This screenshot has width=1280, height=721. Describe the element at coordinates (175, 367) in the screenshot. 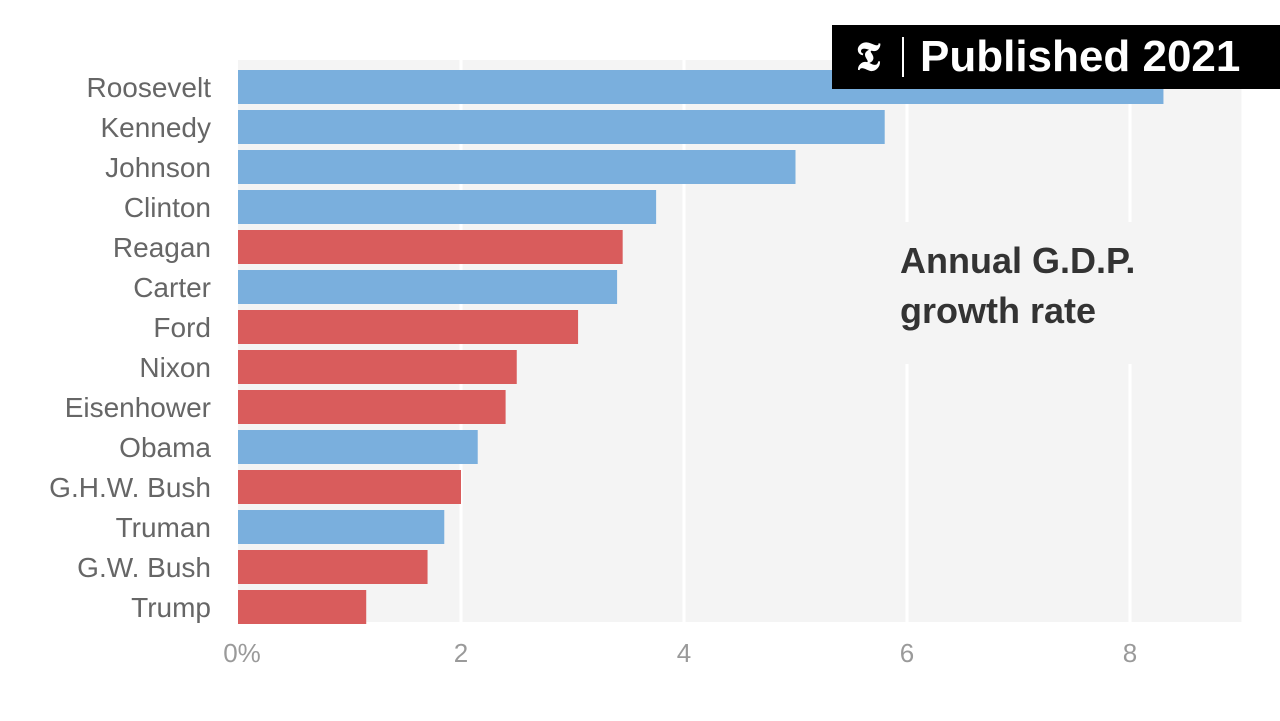

I see `category-label-nixon: Nixon` at that location.